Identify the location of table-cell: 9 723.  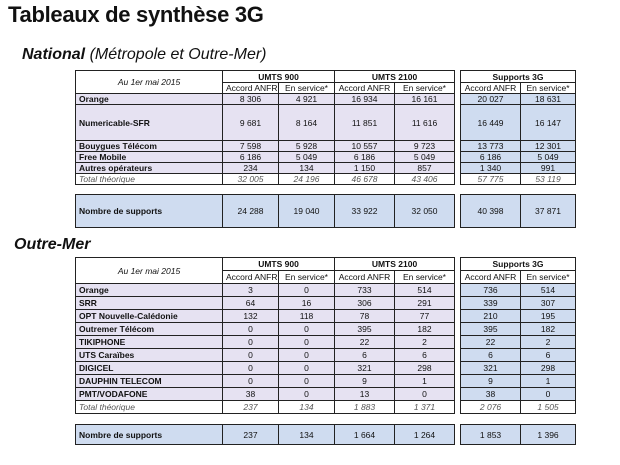
(424, 146).